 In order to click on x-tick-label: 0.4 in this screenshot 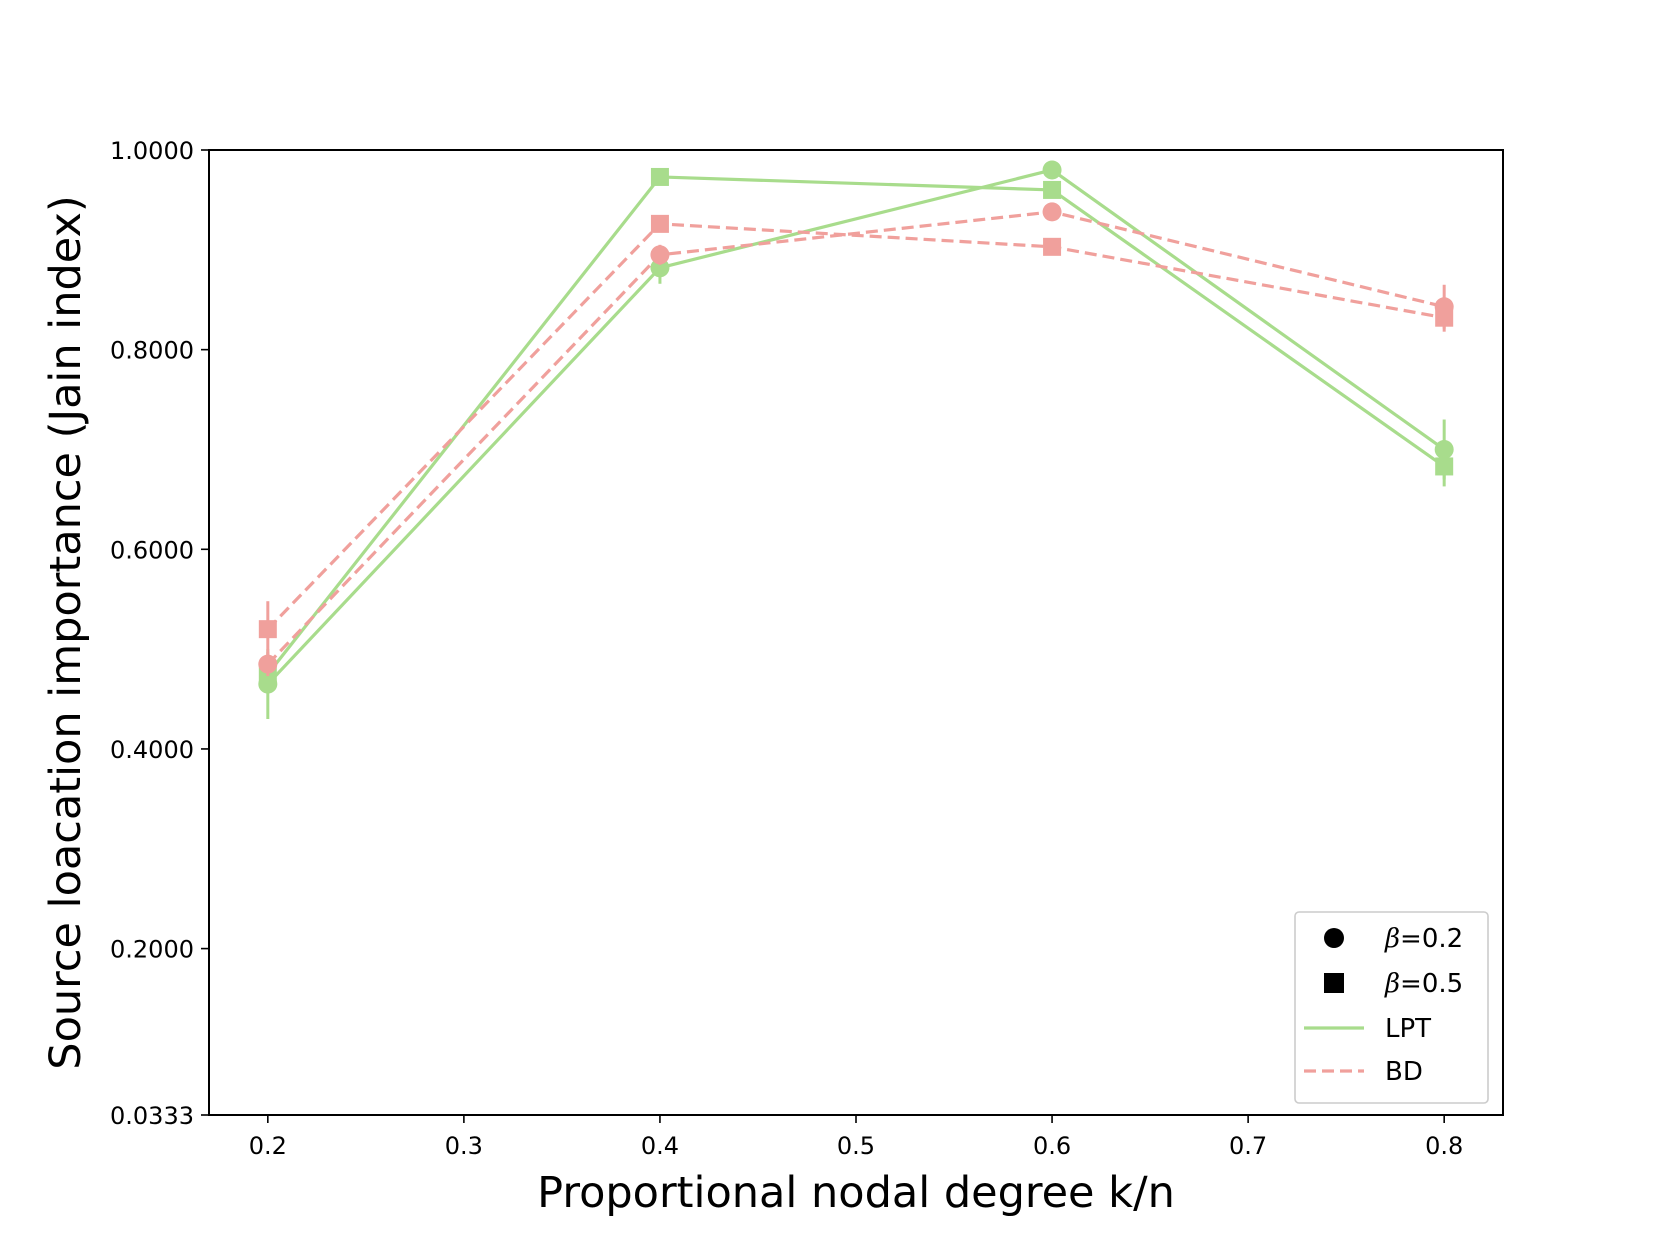, I will do `click(660, 1146)`.